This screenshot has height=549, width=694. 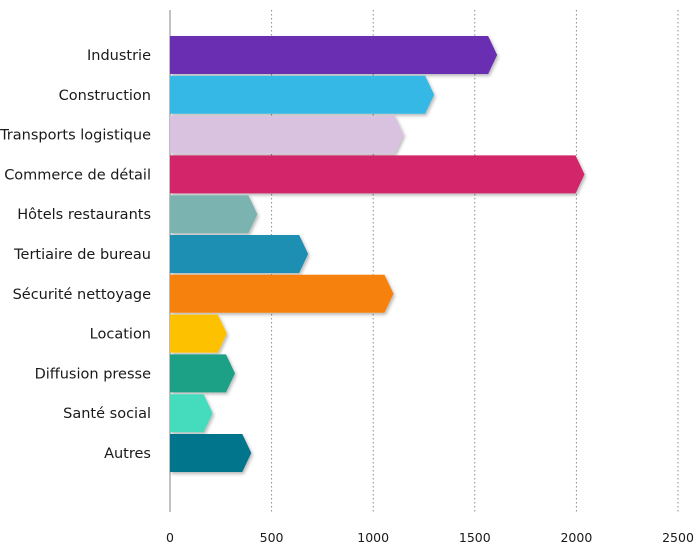 What do you see at coordinates (84, 215) in the screenshot?
I see `category-label-4: Hôtels restaurants` at bounding box center [84, 215].